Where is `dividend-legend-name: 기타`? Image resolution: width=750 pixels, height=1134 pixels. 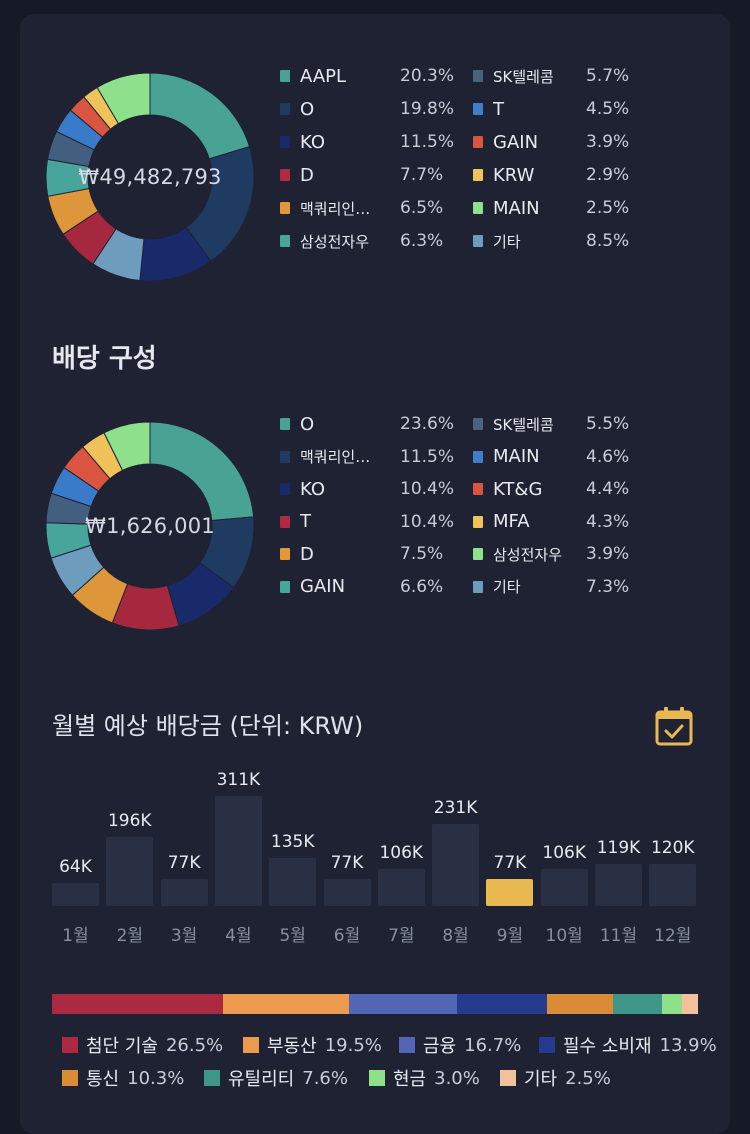 dividend-legend-name: 기타 is located at coordinates (507, 587).